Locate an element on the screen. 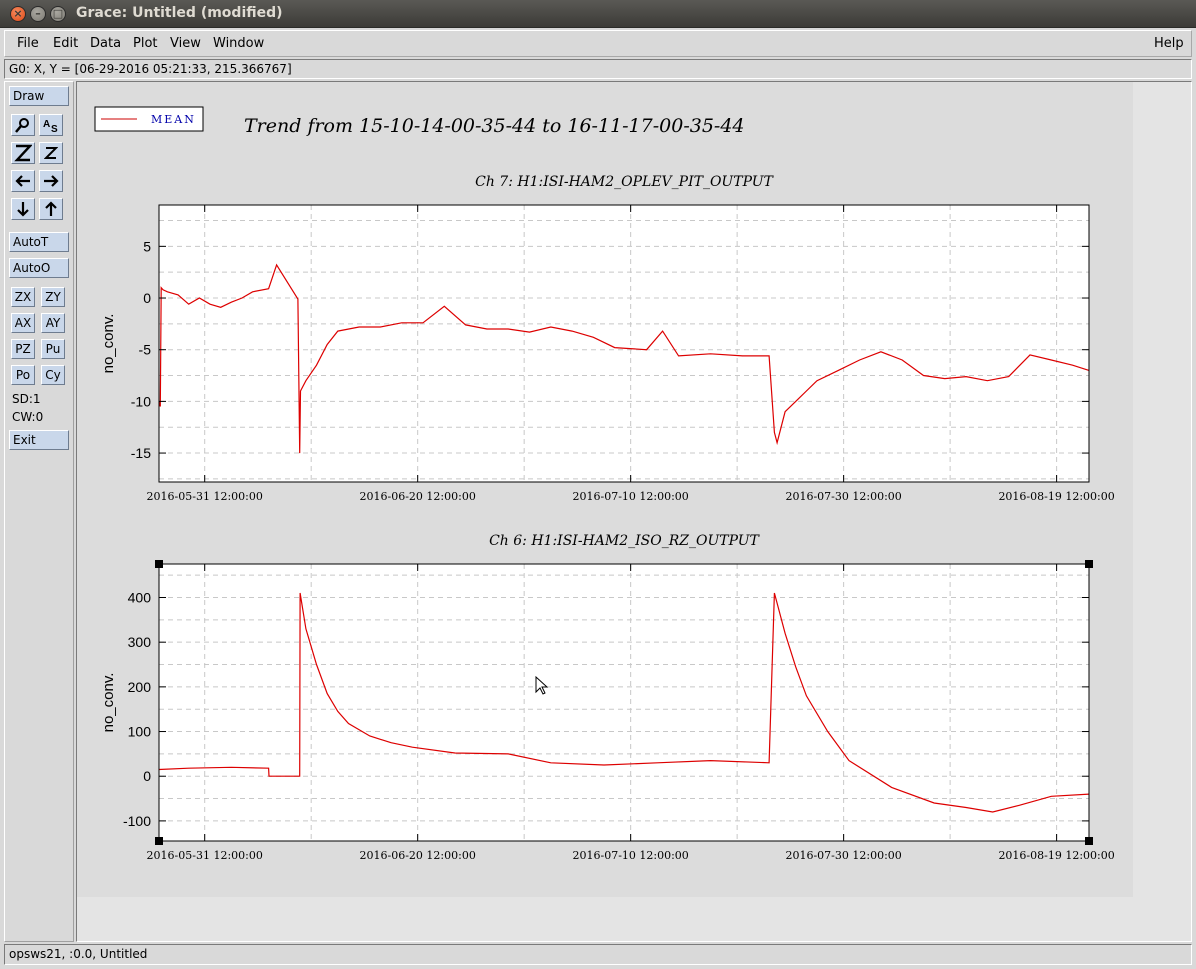  arrow-up-icon is located at coordinates (51, 208).